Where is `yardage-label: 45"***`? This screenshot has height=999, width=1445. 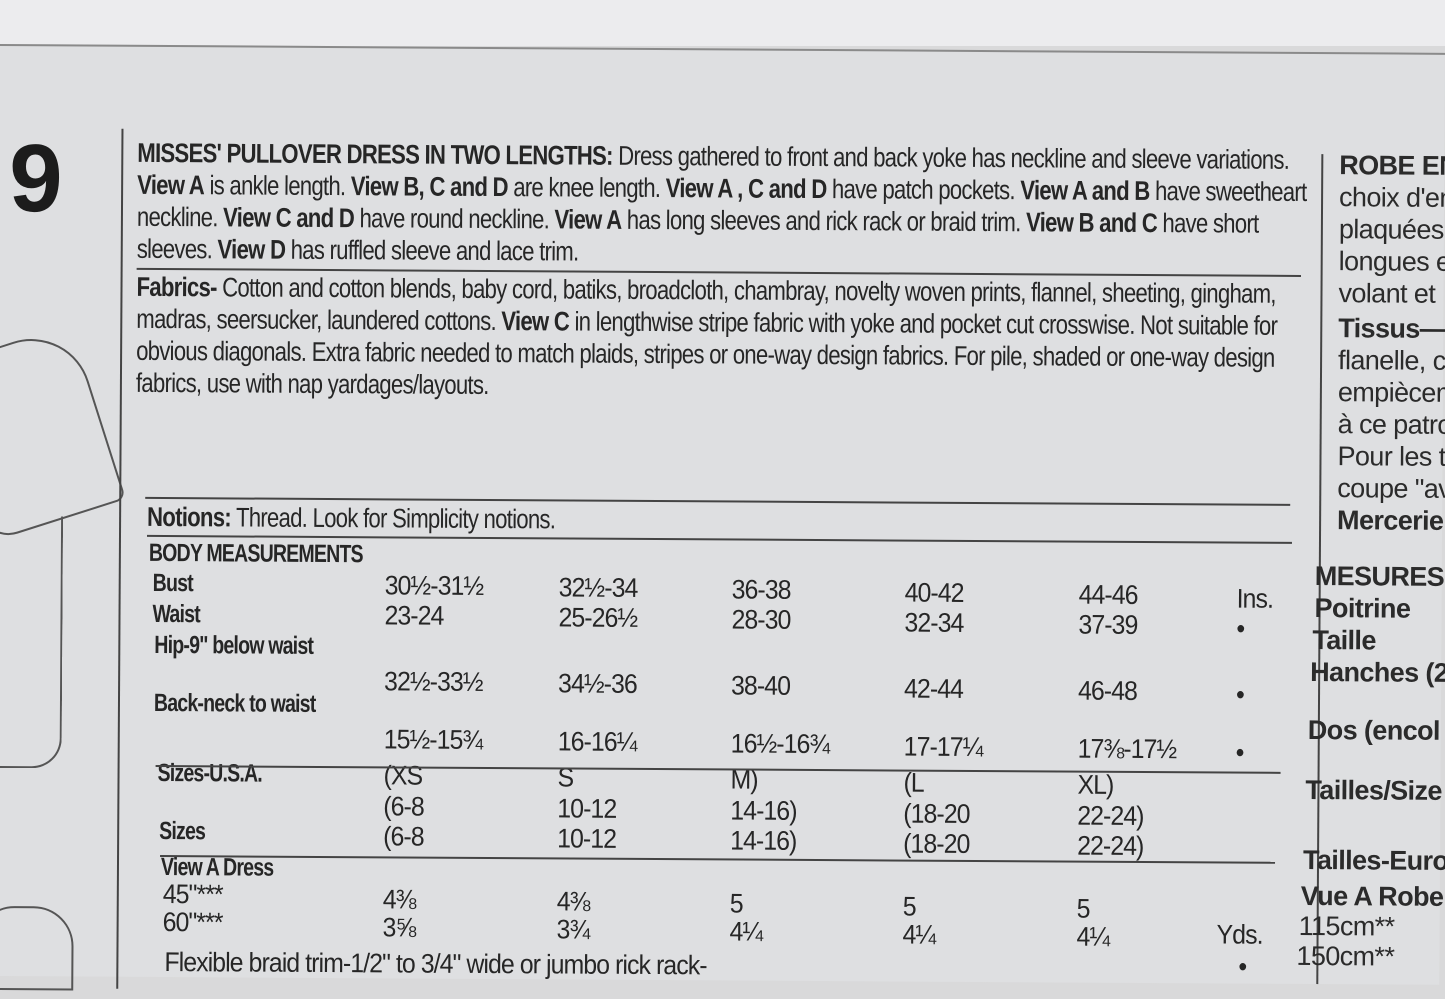 yardage-label: 45"*** is located at coordinates (192, 894).